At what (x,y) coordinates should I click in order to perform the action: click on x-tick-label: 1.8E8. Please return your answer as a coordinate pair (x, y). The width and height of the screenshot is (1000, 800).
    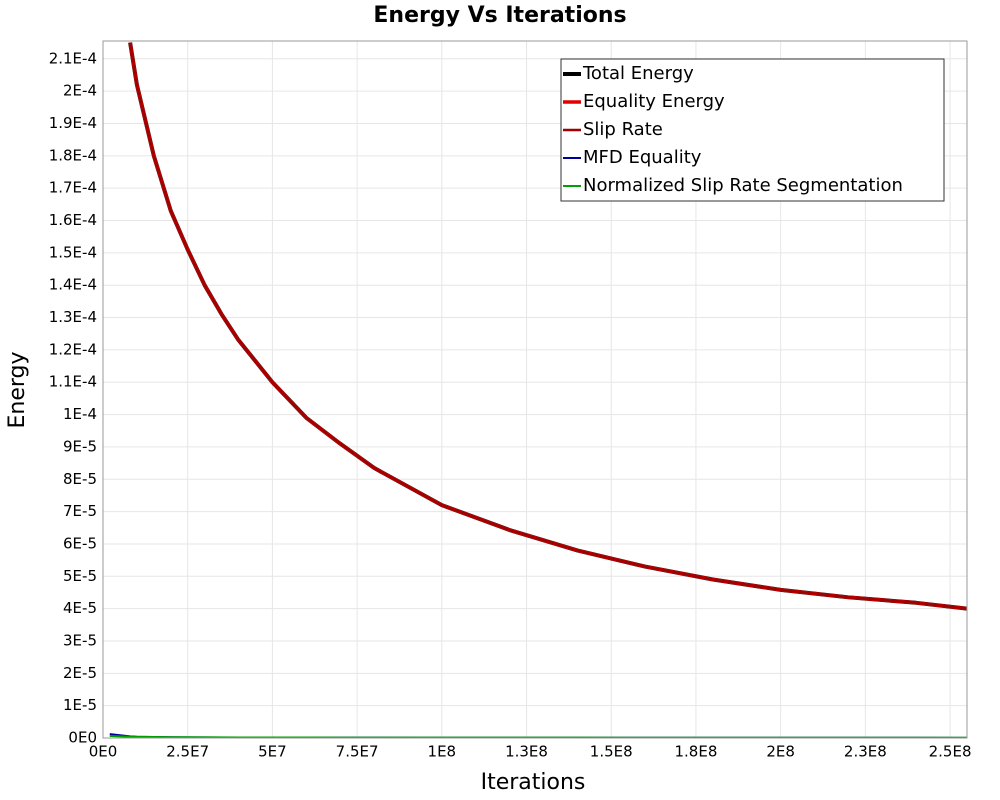
    Looking at the image, I should click on (695, 752).